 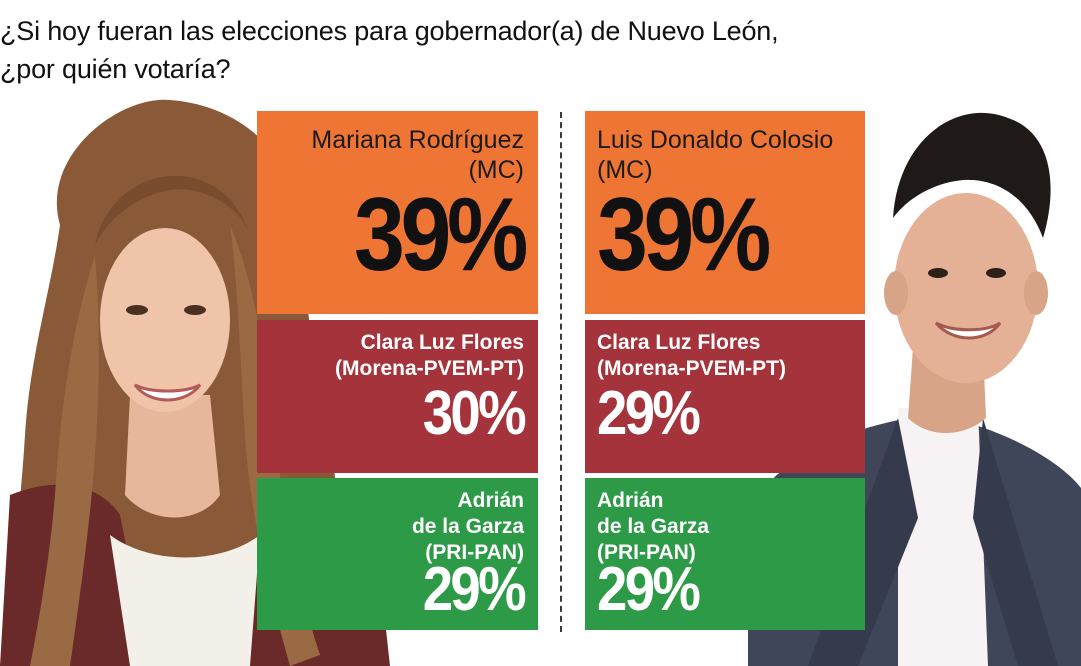 I want to click on result-box-lead-right: Luis Donaldo Colosio (MC) 39%, so click(x=725, y=212).